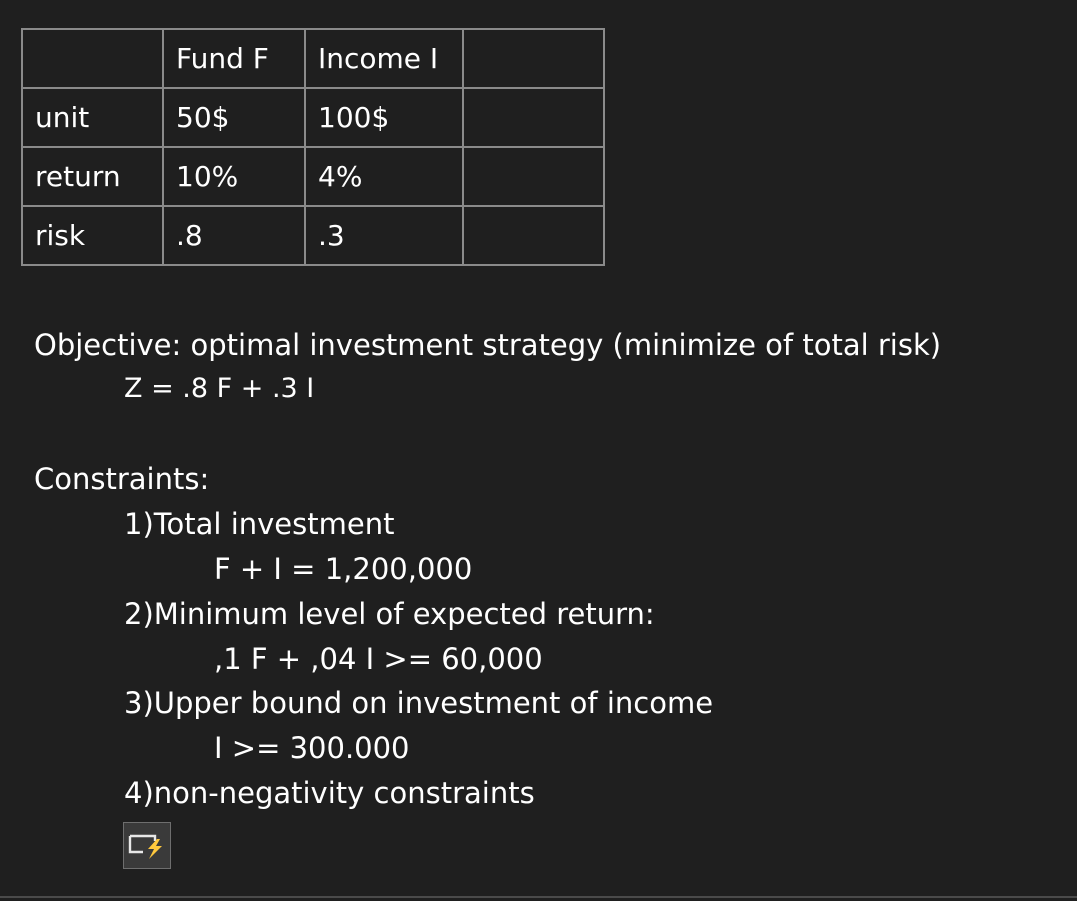  Describe the element at coordinates (378, 659) in the screenshot. I see `constraint-equation: ,1 F + ,04 I >= 60,000` at that location.